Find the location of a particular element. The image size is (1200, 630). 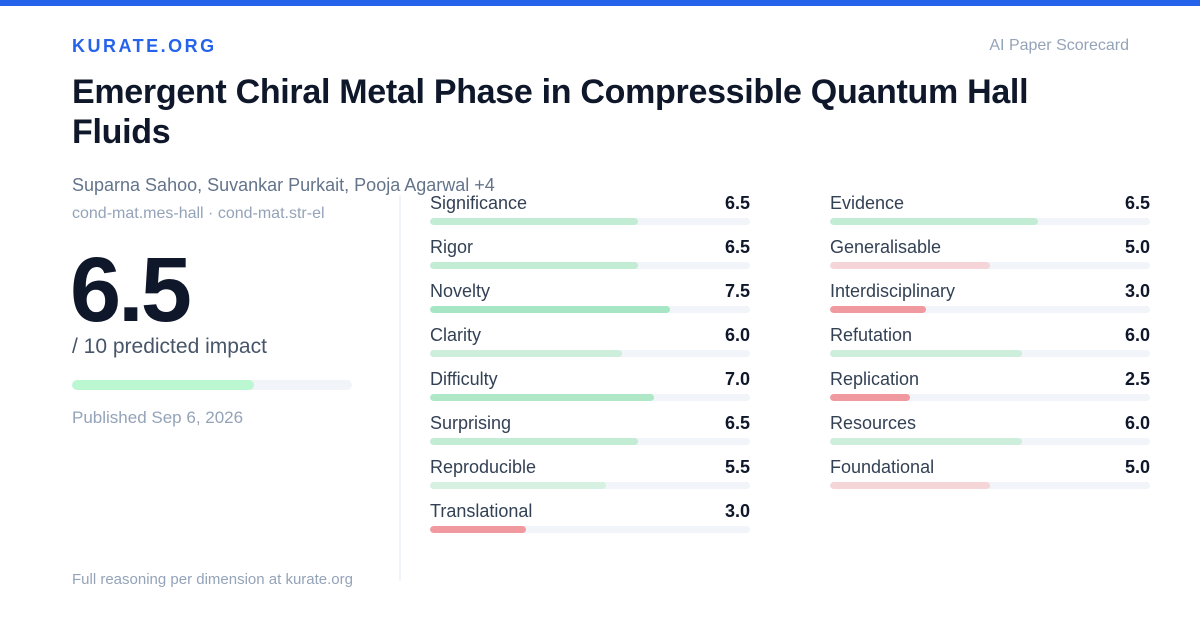

metric-row: Resources 6.0 is located at coordinates (990, 424).